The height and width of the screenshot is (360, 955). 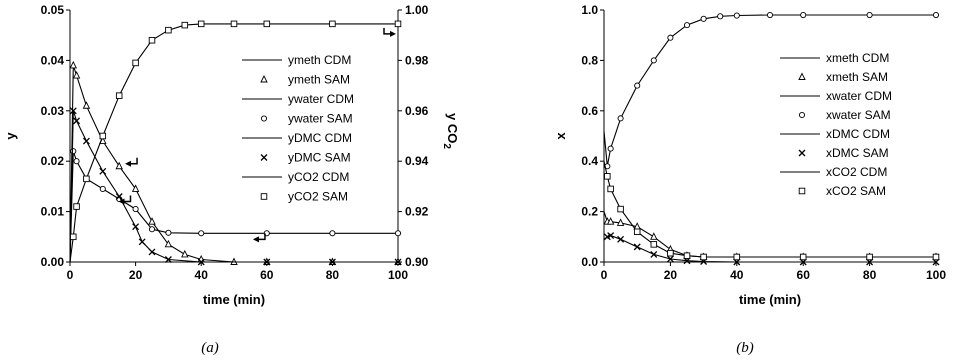 What do you see at coordinates (870, 275) in the screenshot?
I see `x-tick-label: 80` at bounding box center [870, 275].